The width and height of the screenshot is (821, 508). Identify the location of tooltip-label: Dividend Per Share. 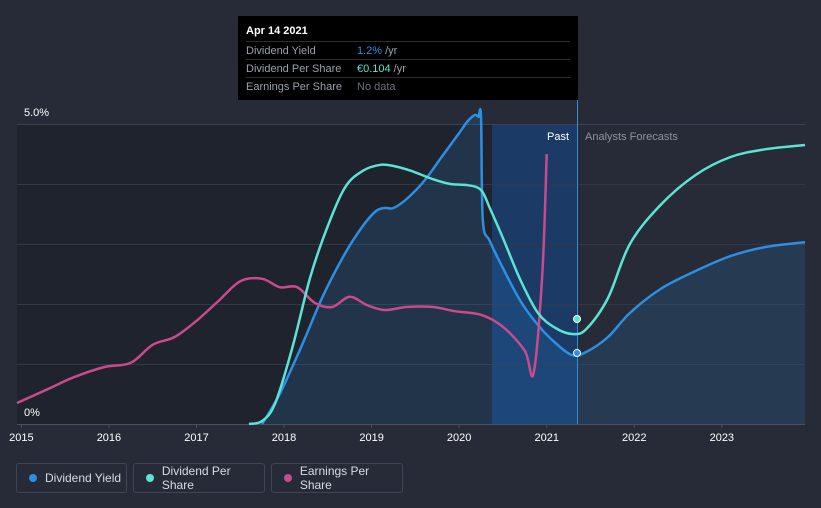
(294, 68).